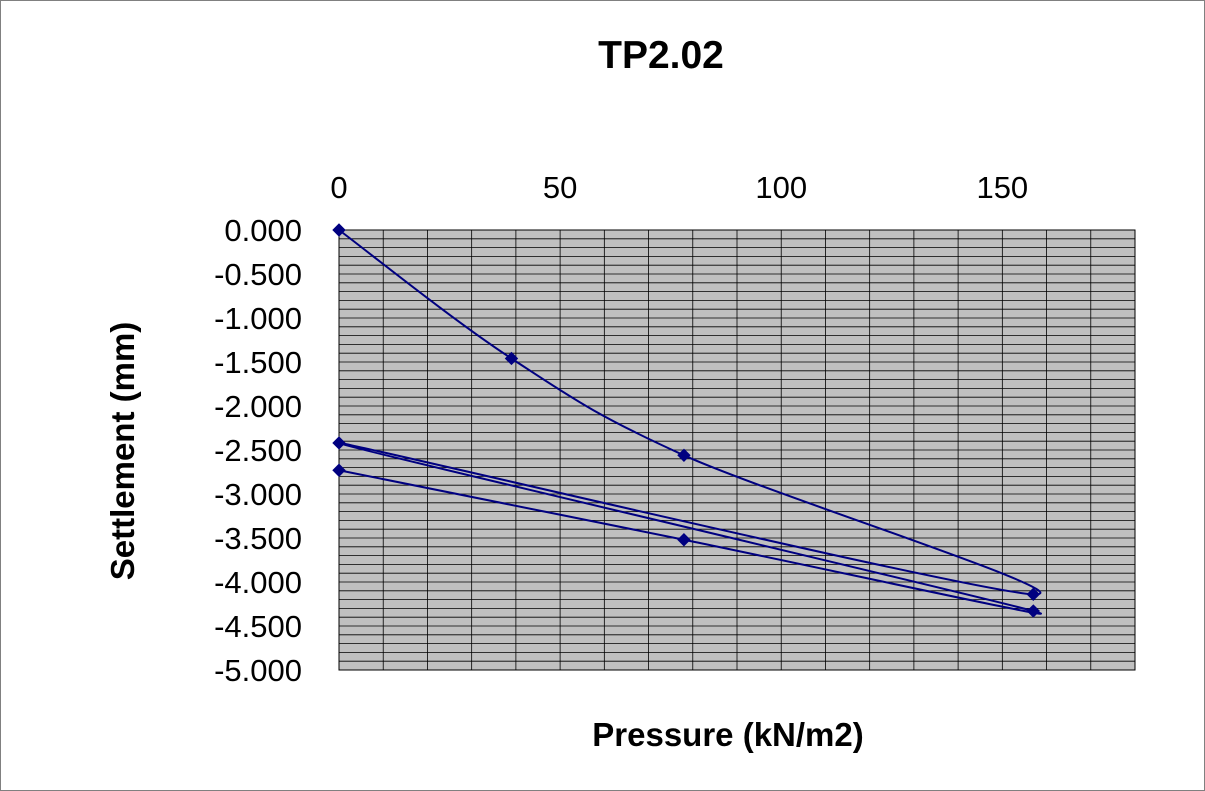 This screenshot has width=1205, height=791. What do you see at coordinates (661, 55) in the screenshot?
I see `chart-title: TP2.02` at bounding box center [661, 55].